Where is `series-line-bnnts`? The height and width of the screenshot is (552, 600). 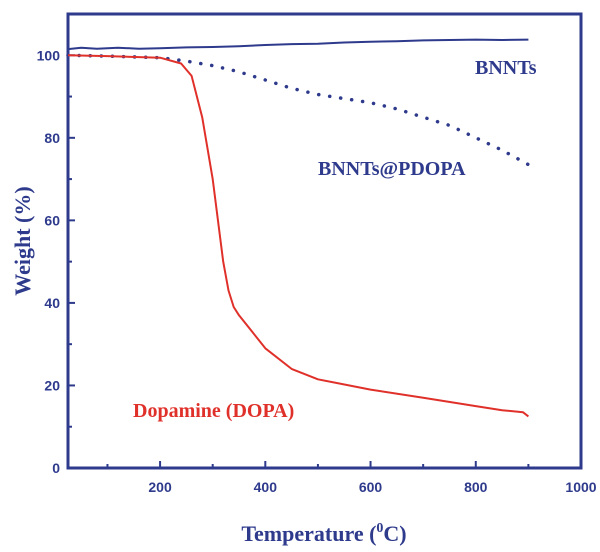 series-line-bnnts is located at coordinates (298, 44).